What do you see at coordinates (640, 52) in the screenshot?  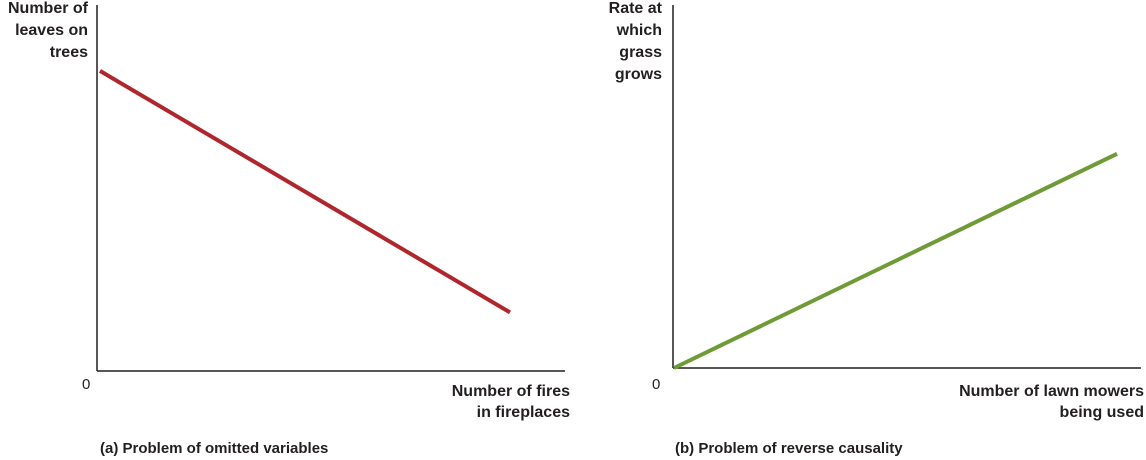 I see `chart-b-y-label-line-3: grass` at bounding box center [640, 52].